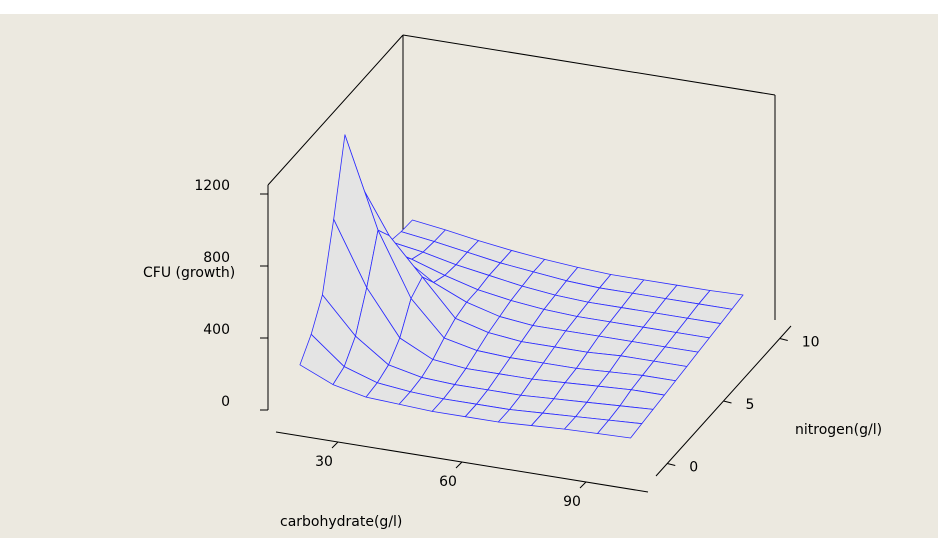 The image size is (938, 538). I want to click on z-tick-label: 800, so click(216, 258).